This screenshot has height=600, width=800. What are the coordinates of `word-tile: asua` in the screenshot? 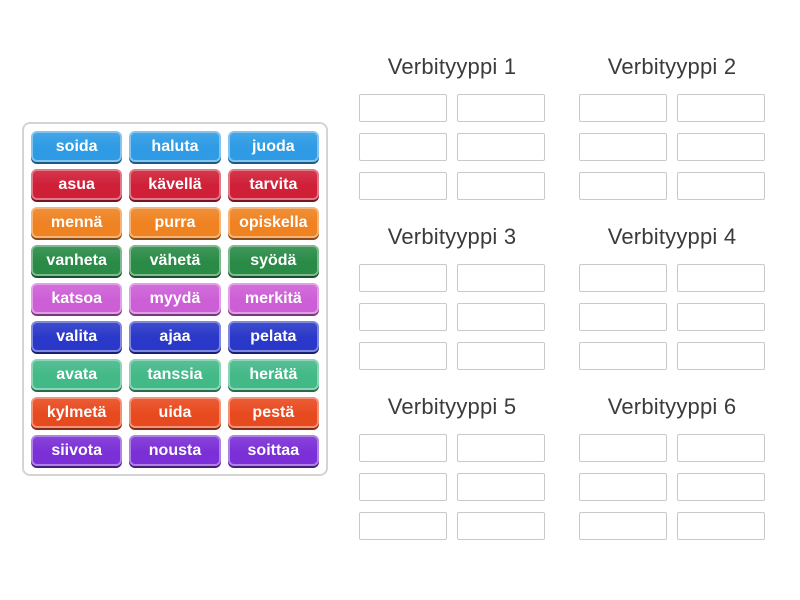 It's located at (77, 184).